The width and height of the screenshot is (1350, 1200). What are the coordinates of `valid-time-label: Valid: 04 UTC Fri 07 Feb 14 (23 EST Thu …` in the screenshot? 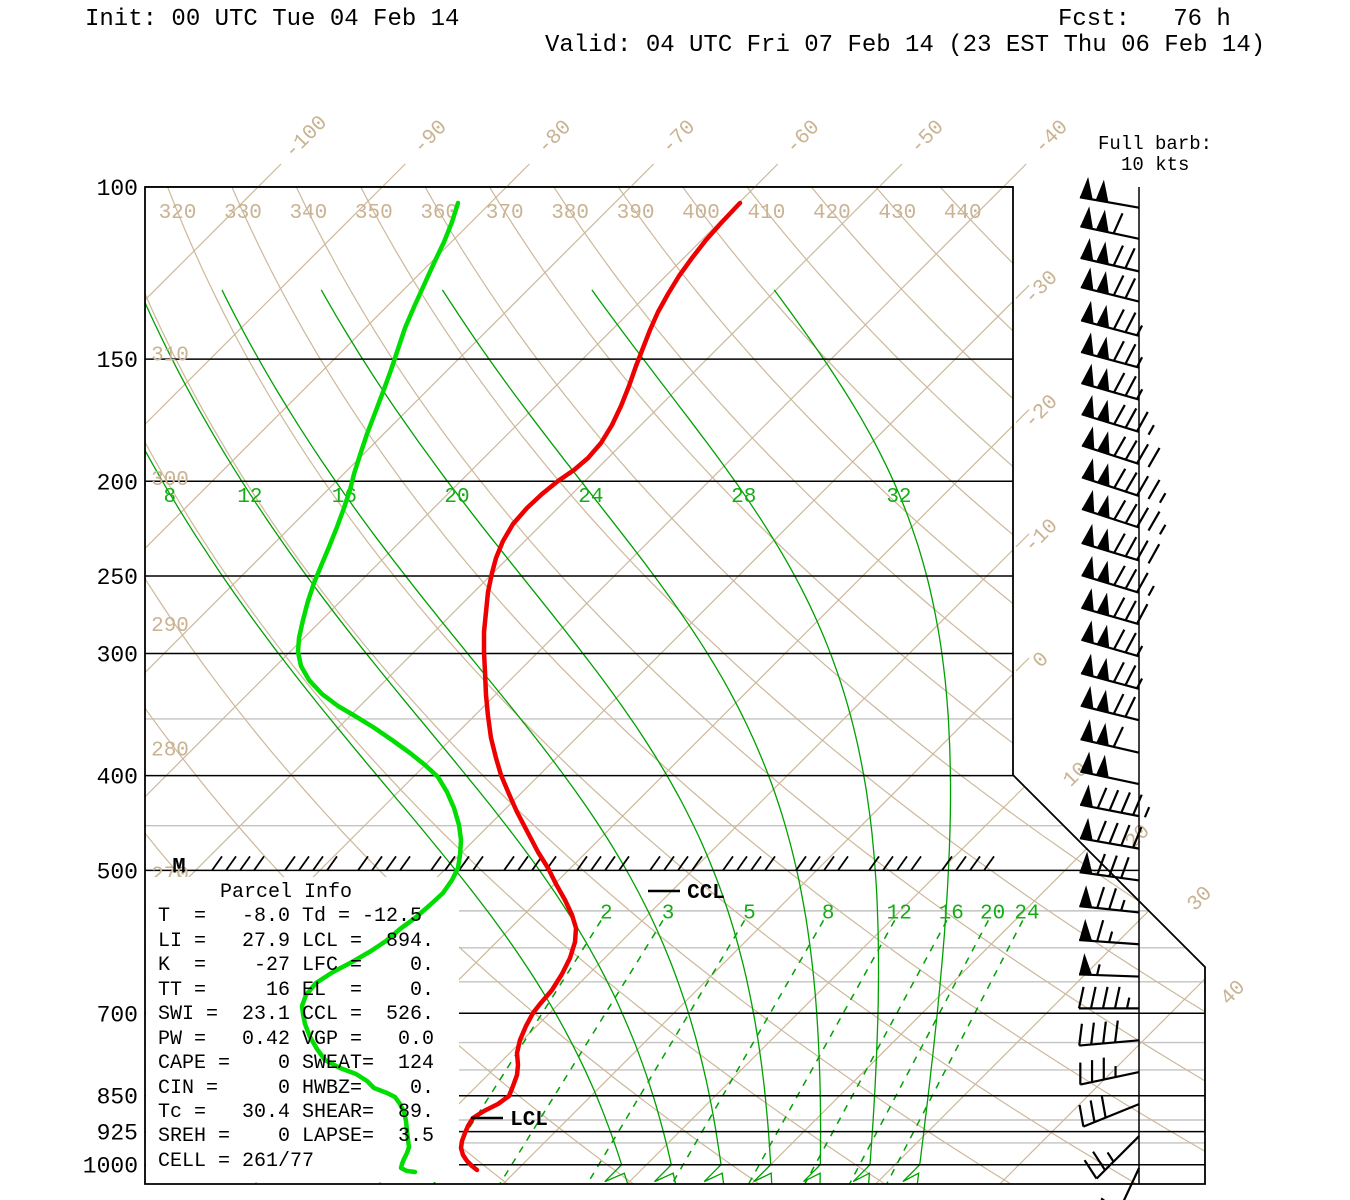 It's located at (905, 45).